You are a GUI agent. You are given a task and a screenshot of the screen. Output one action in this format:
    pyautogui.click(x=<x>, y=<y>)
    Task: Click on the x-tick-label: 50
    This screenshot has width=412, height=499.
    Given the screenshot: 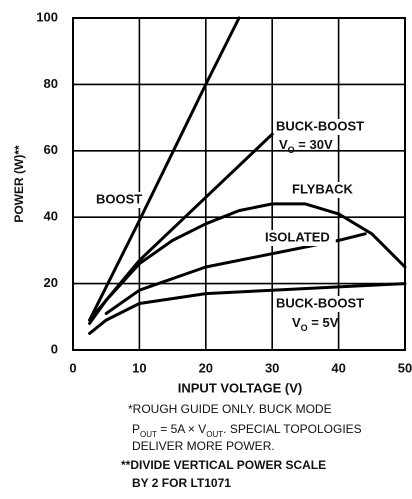 What is the action you would take?
    pyautogui.click(x=405, y=367)
    